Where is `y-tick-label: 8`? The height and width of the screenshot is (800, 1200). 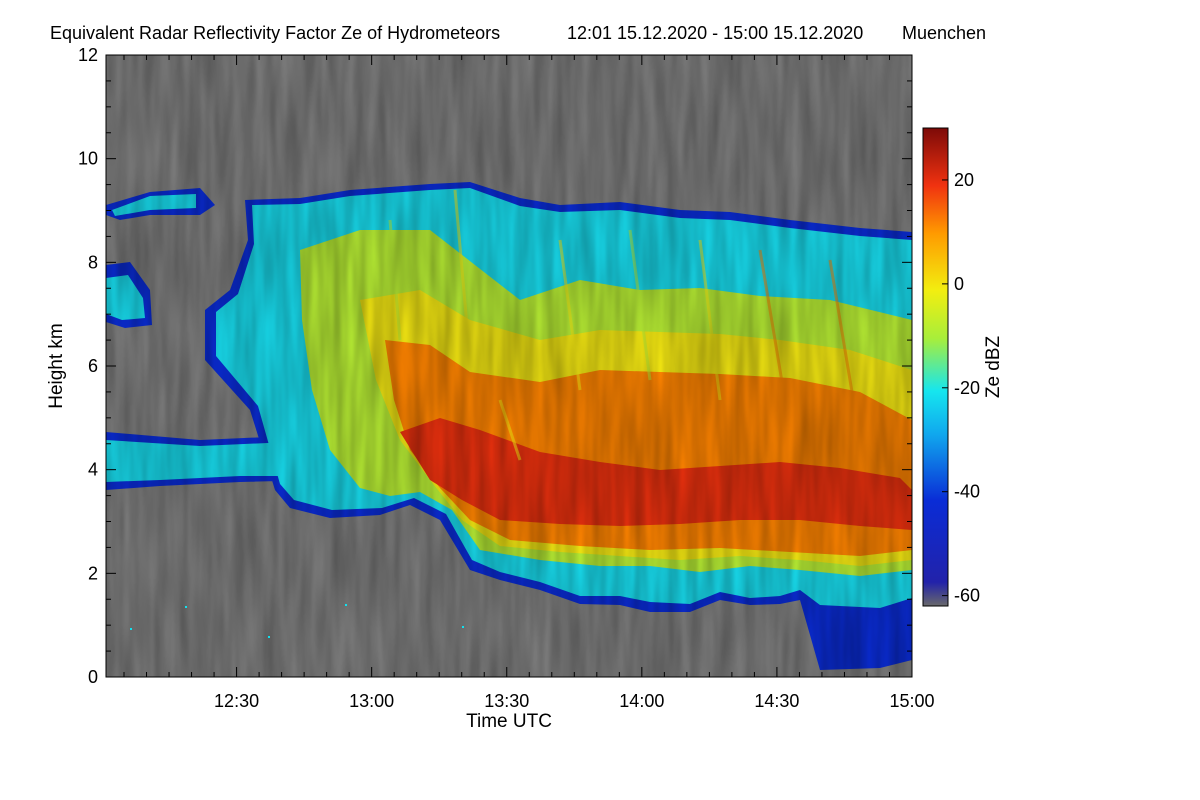
y-tick-label: 8 is located at coordinates (93, 262).